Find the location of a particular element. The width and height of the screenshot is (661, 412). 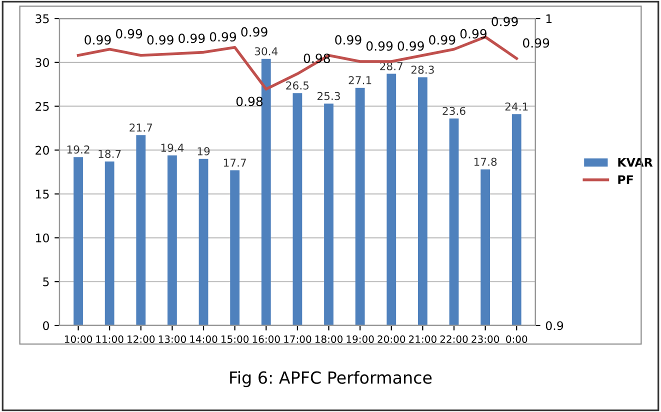

data-label: 19 is located at coordinates (204, 151).